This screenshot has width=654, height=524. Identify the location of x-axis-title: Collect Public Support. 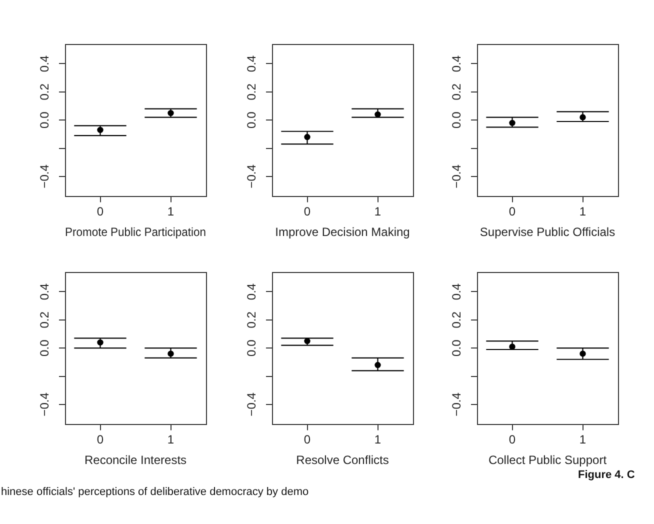
(548, 460).